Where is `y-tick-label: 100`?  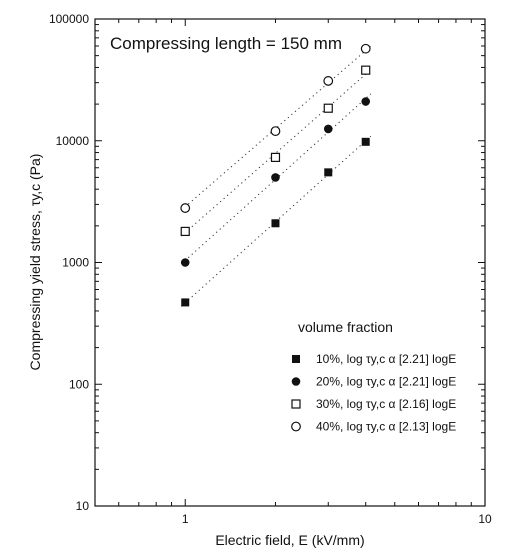 y-tick-label: 100 is located at coordinates (79, 384).